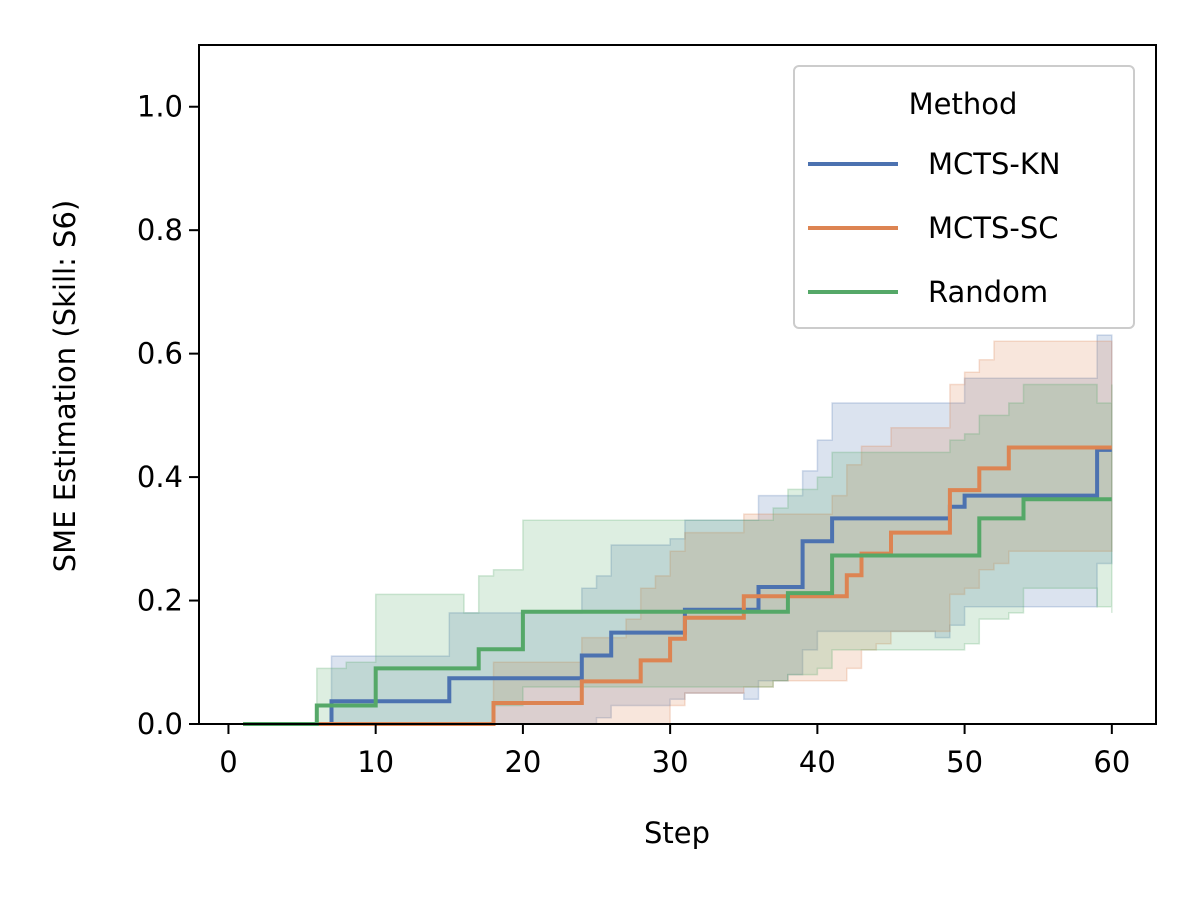 Image resolution: width=1200 pixels, height=900 pixels. I want to click on x-tick-label: 20, so click(522, 762).